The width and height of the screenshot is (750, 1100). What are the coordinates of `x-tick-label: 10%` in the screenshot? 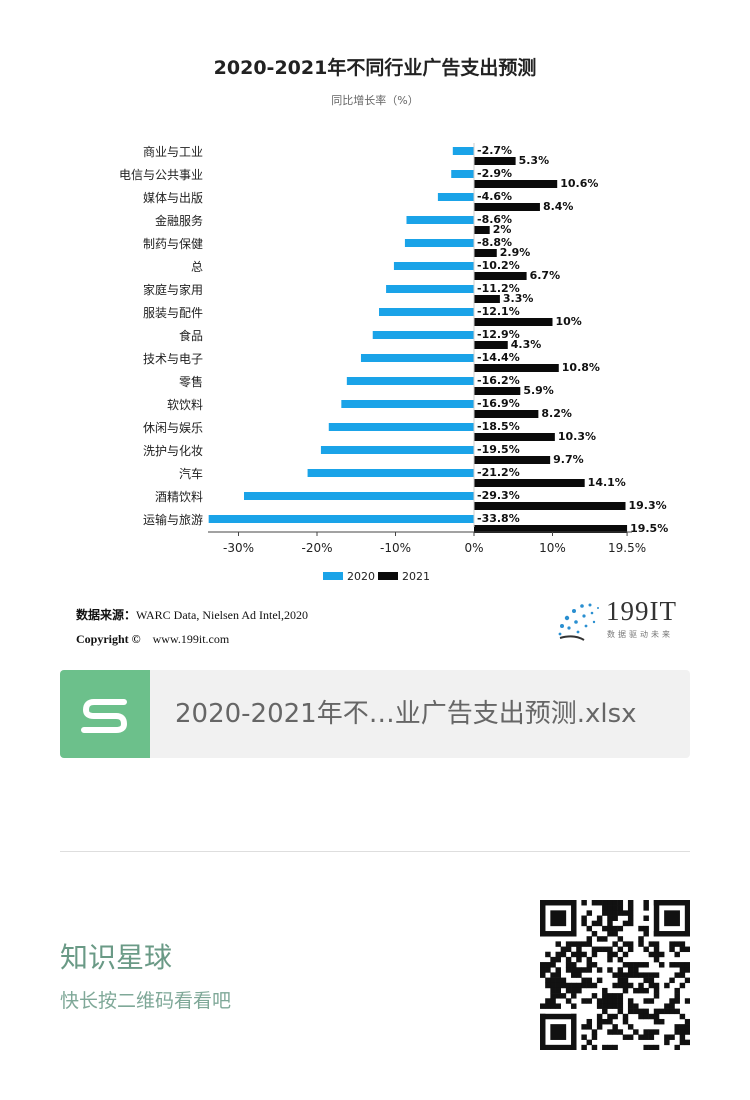 It's located at (552, 548).